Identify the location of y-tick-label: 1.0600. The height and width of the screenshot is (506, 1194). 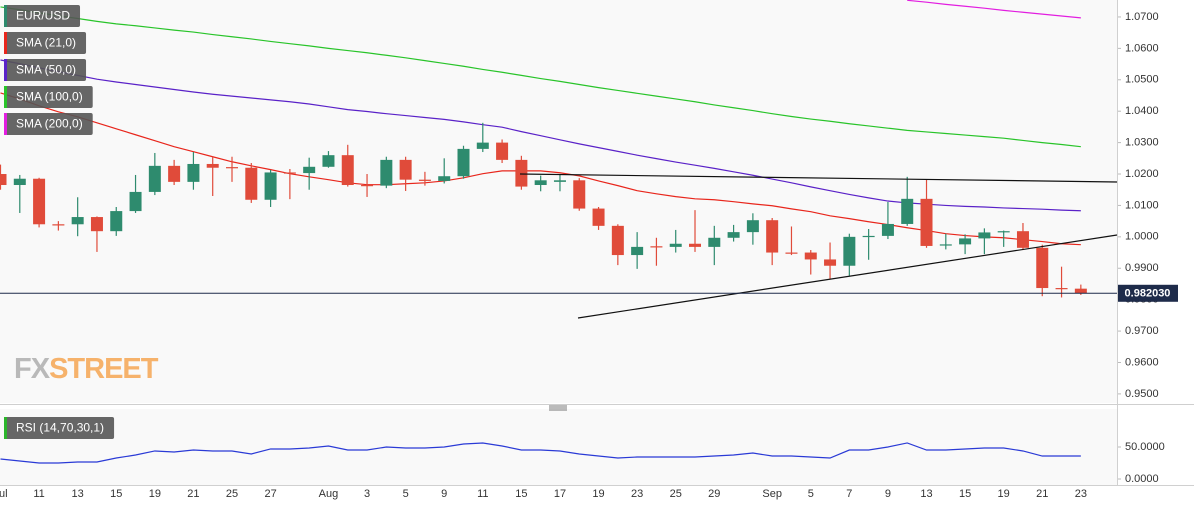
(1142, 48).